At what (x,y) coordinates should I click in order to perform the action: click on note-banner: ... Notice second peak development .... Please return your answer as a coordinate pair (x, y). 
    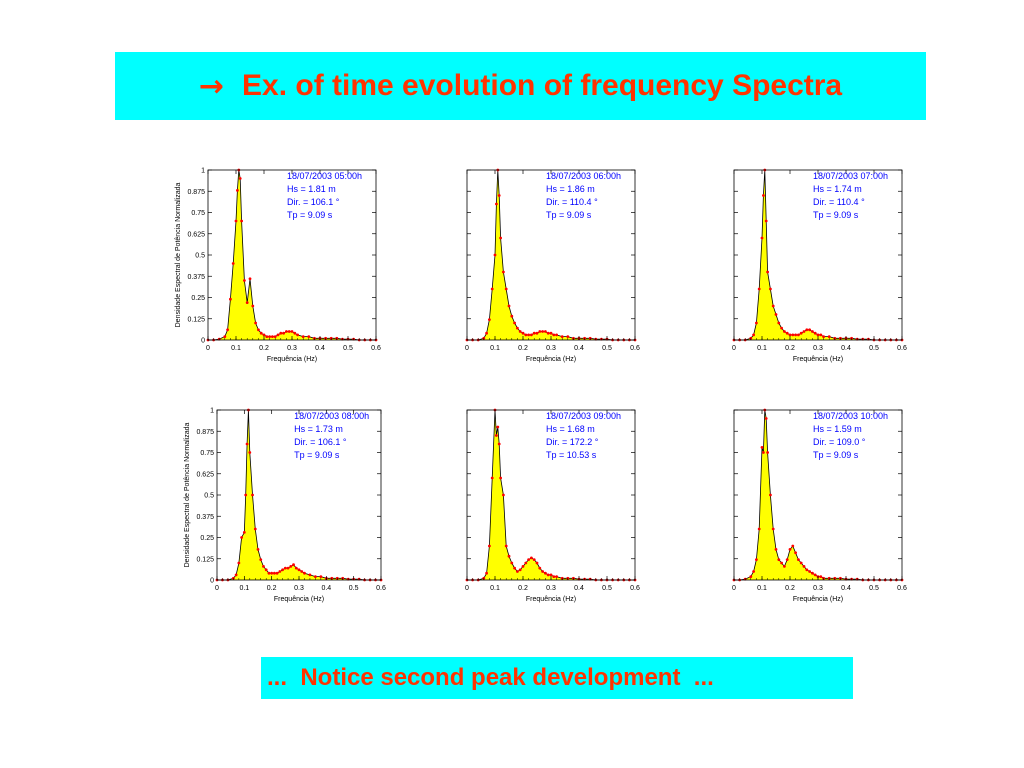
    Looking at the image, I should click on (557, 678).